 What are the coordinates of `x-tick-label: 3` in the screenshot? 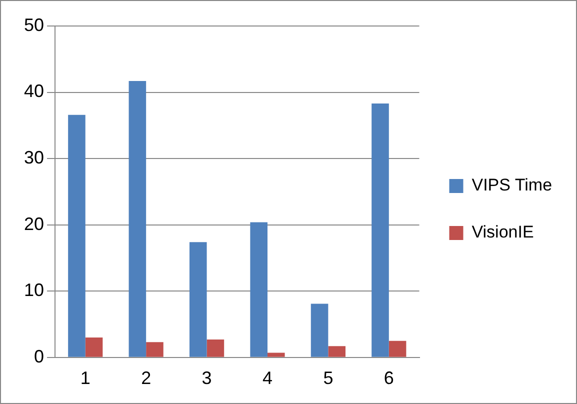 It's located at (207, 378).